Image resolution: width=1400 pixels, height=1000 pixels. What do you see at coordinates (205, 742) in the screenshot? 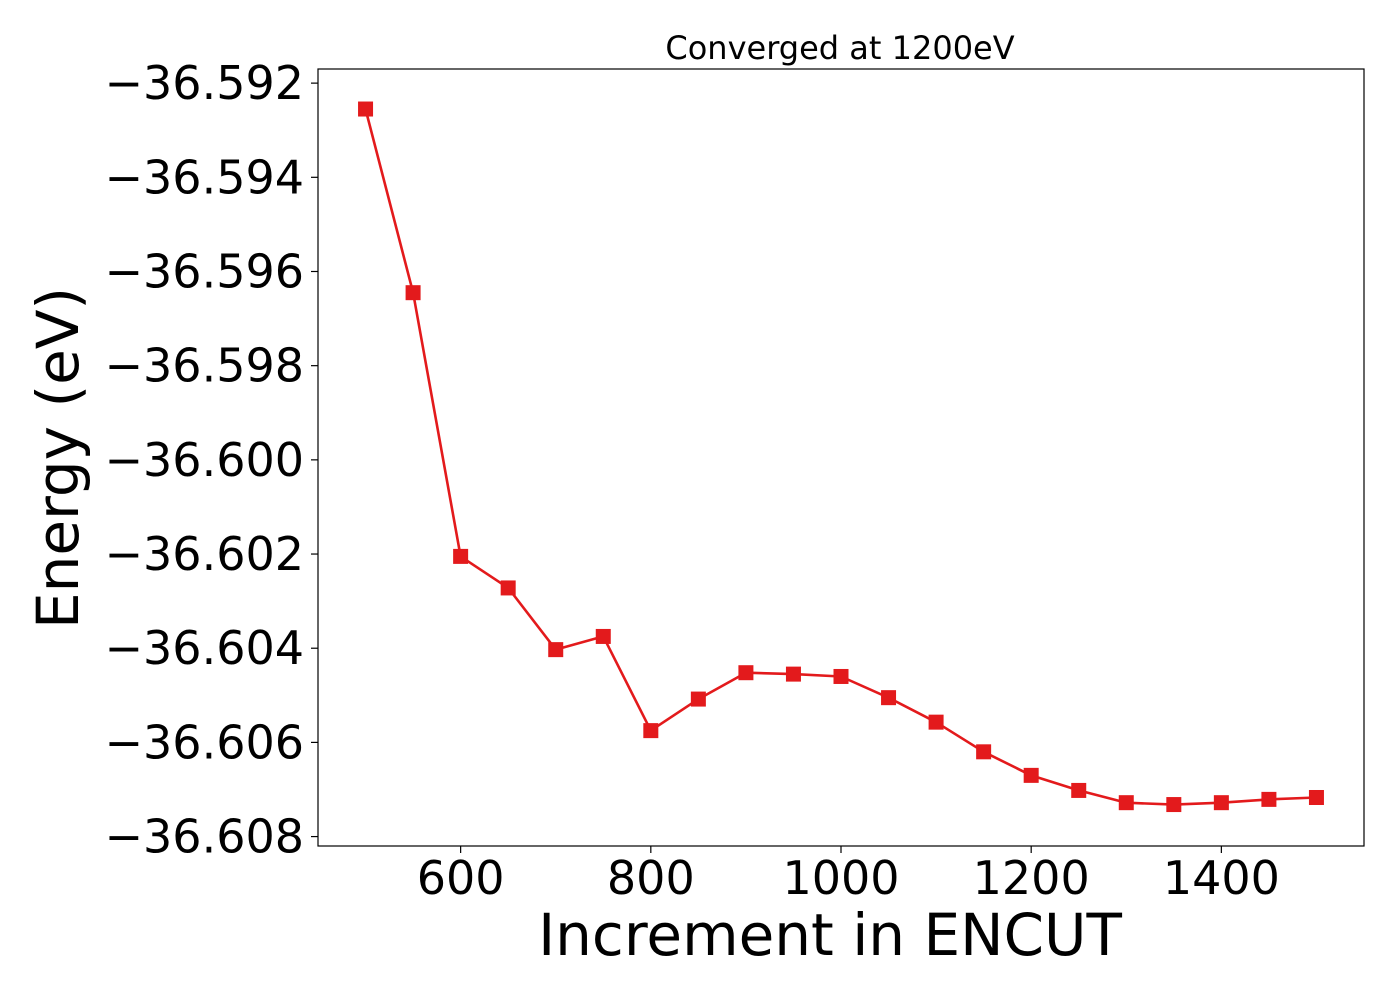
I see `y-tick-label: −36.606` at bounding box center [205, 742].